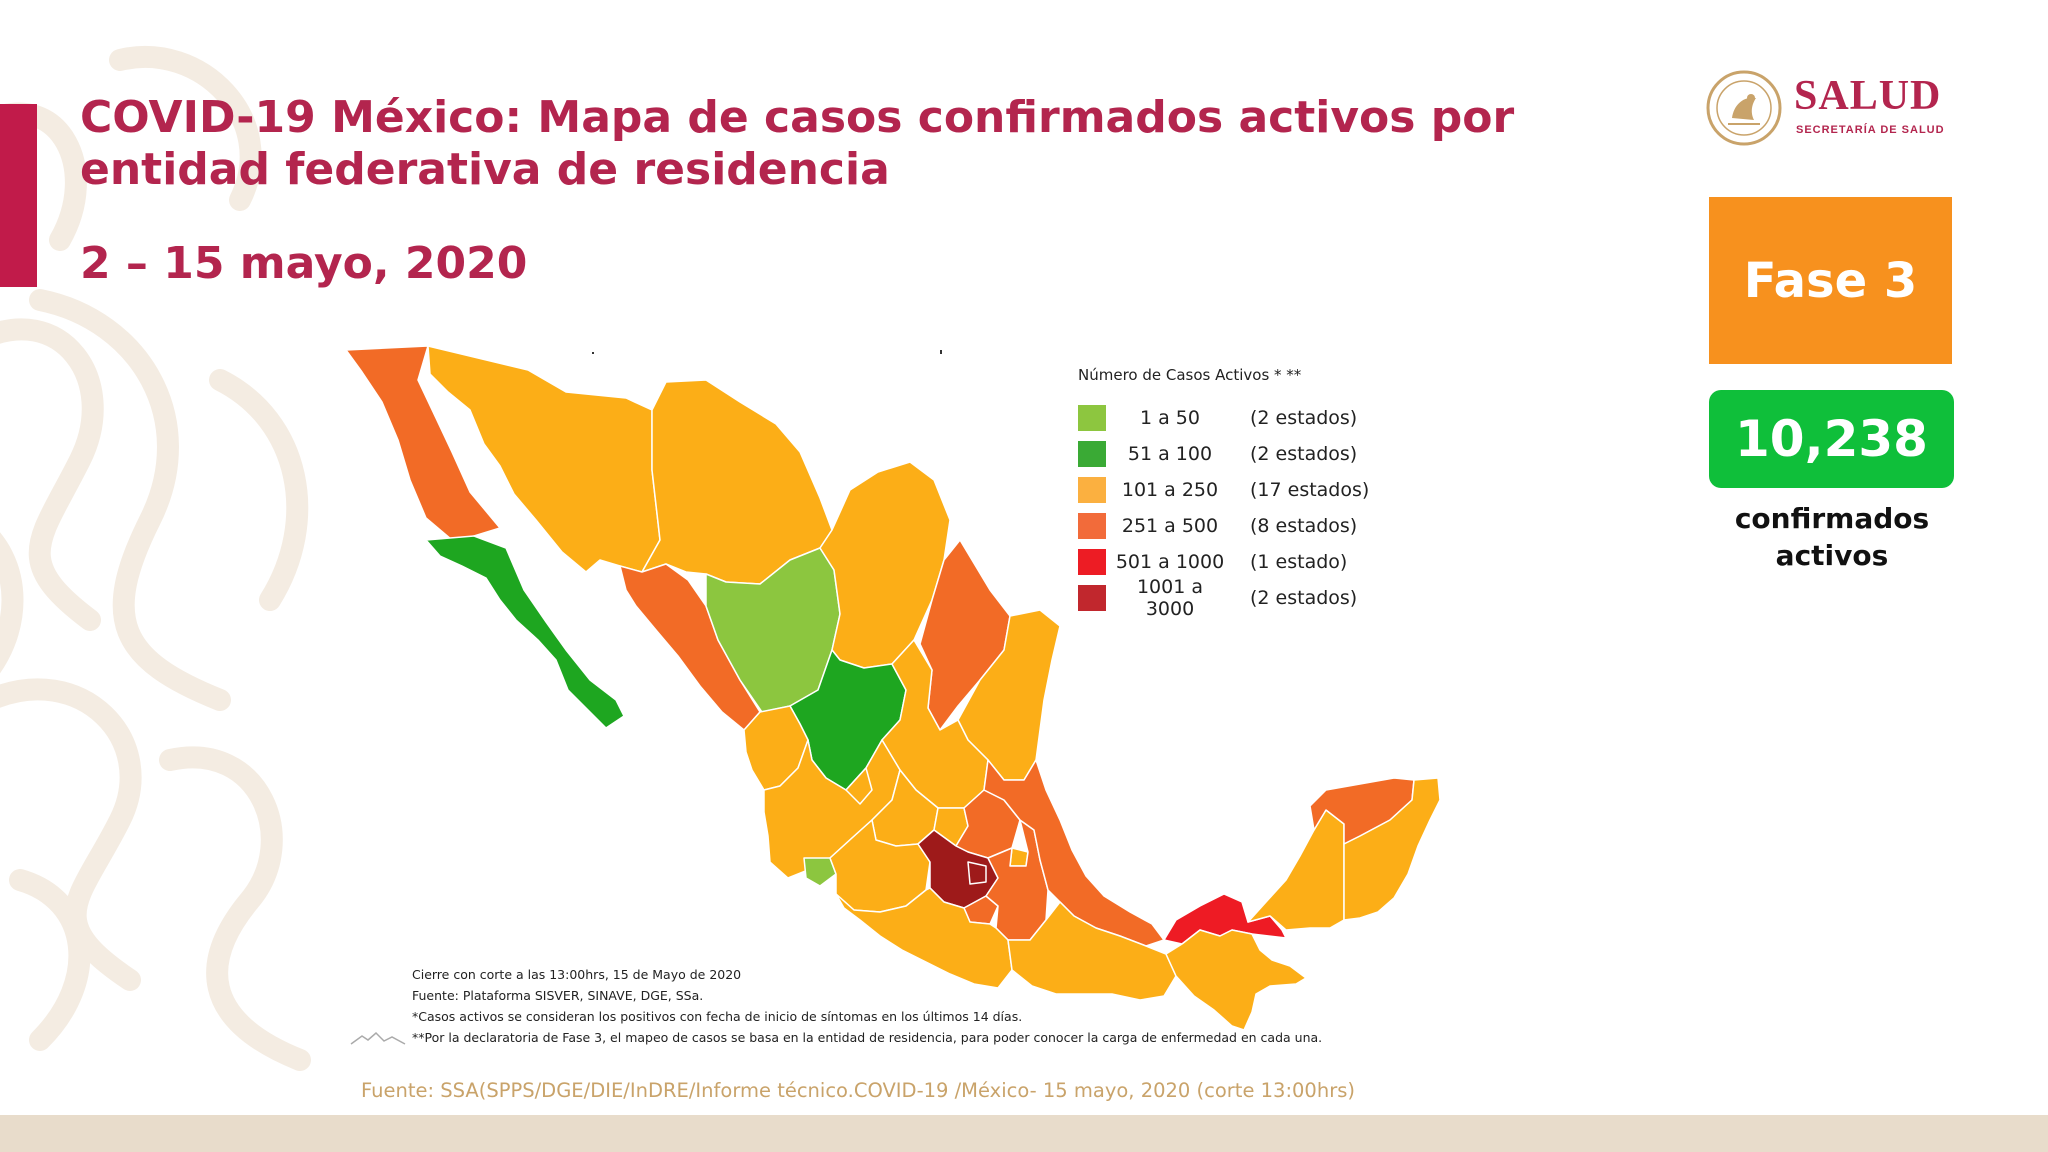 Image resolution: width=2048 pixels, height=1152 pixels. Describe the element at coordinates (1170, 454) in the screenshot. I see `legend-range: 51 a 100` at that location.